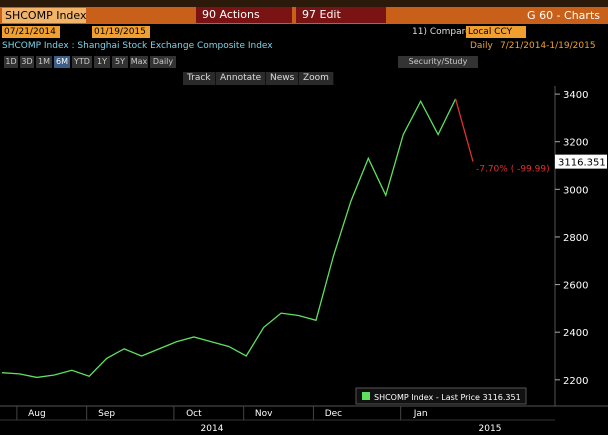 The width and height of the screenshot is (608, 435). Describe the element at coordinates (563, 15) in the screenshot. I see `screen-title: G 60 - Charts` at that location.